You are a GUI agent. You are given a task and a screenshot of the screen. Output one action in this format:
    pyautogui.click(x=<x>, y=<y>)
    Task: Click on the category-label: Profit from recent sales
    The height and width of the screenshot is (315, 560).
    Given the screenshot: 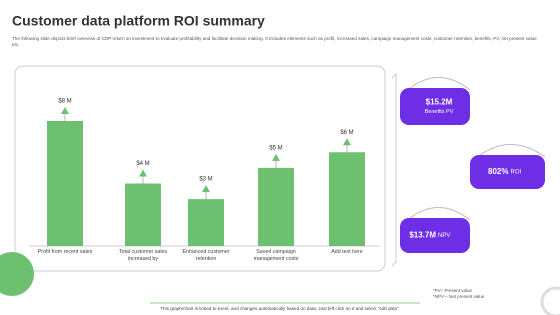 What is the action you would take?
    pyautogui.click(x=65, y=252)
    